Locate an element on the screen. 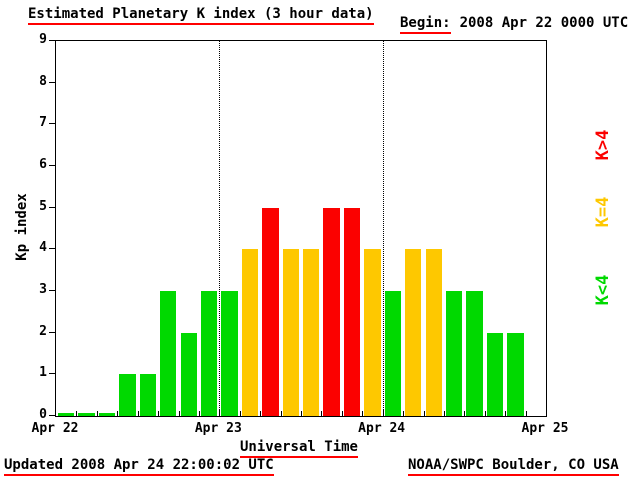  y-tick-label: 8 is located at coordinates (43, 81).